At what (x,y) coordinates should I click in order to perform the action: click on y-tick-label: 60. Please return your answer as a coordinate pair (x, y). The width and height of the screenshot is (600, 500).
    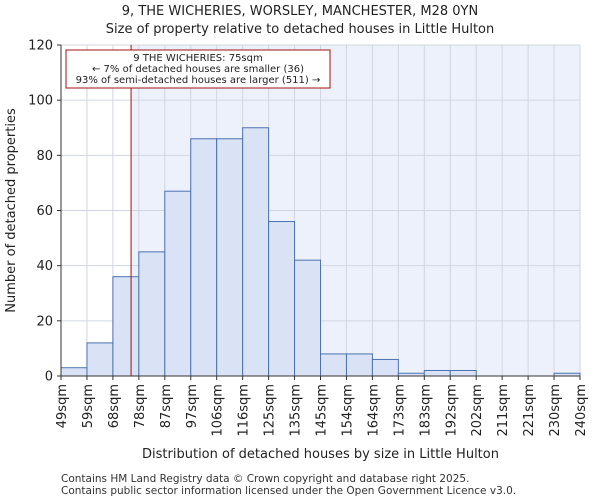
    Looking at the image, I should click on (44, 211).